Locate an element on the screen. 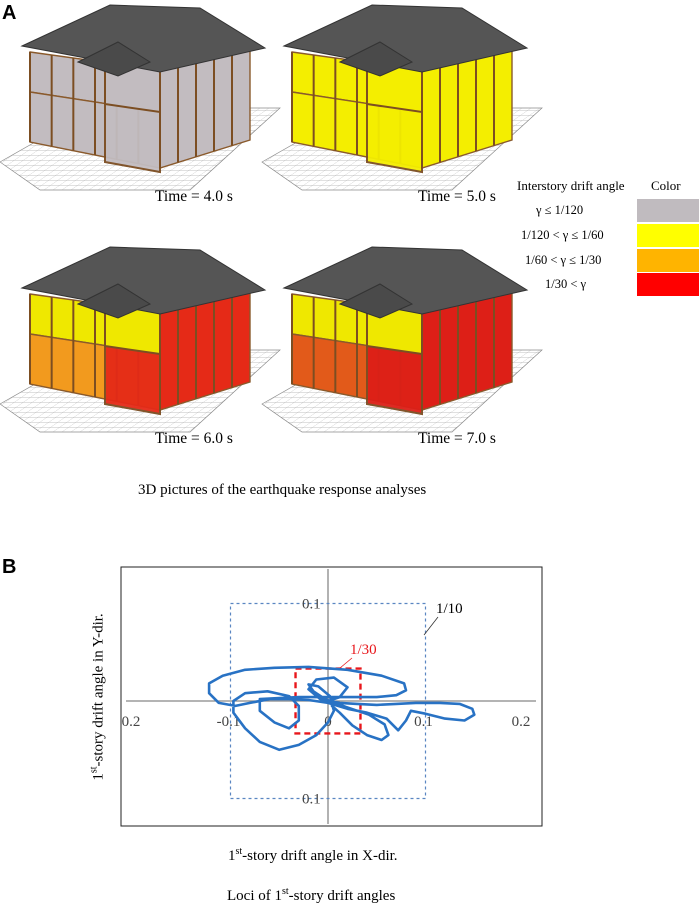 This screenshot has height=909, width=699. x-axis-label-sup: st is located at coordinates (239, 851).